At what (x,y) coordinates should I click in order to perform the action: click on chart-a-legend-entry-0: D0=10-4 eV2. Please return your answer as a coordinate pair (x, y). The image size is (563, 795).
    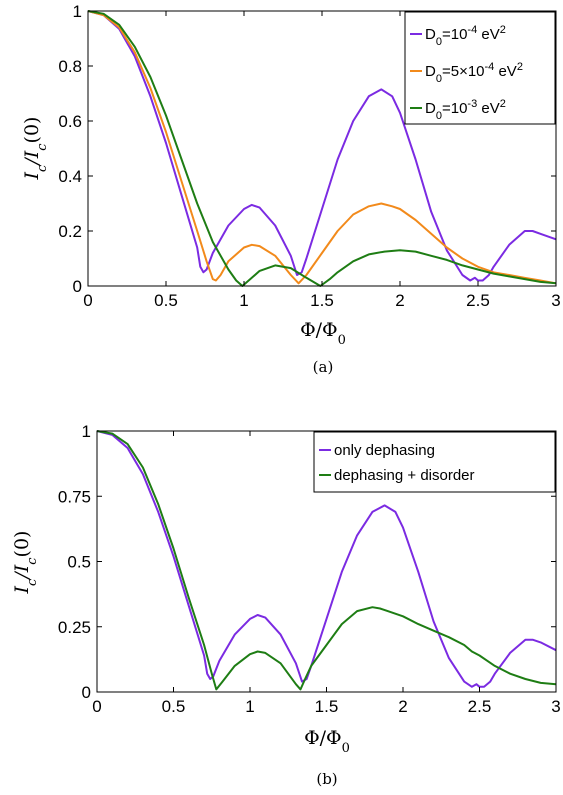
    Looking at the image, I should click on (465, 36).